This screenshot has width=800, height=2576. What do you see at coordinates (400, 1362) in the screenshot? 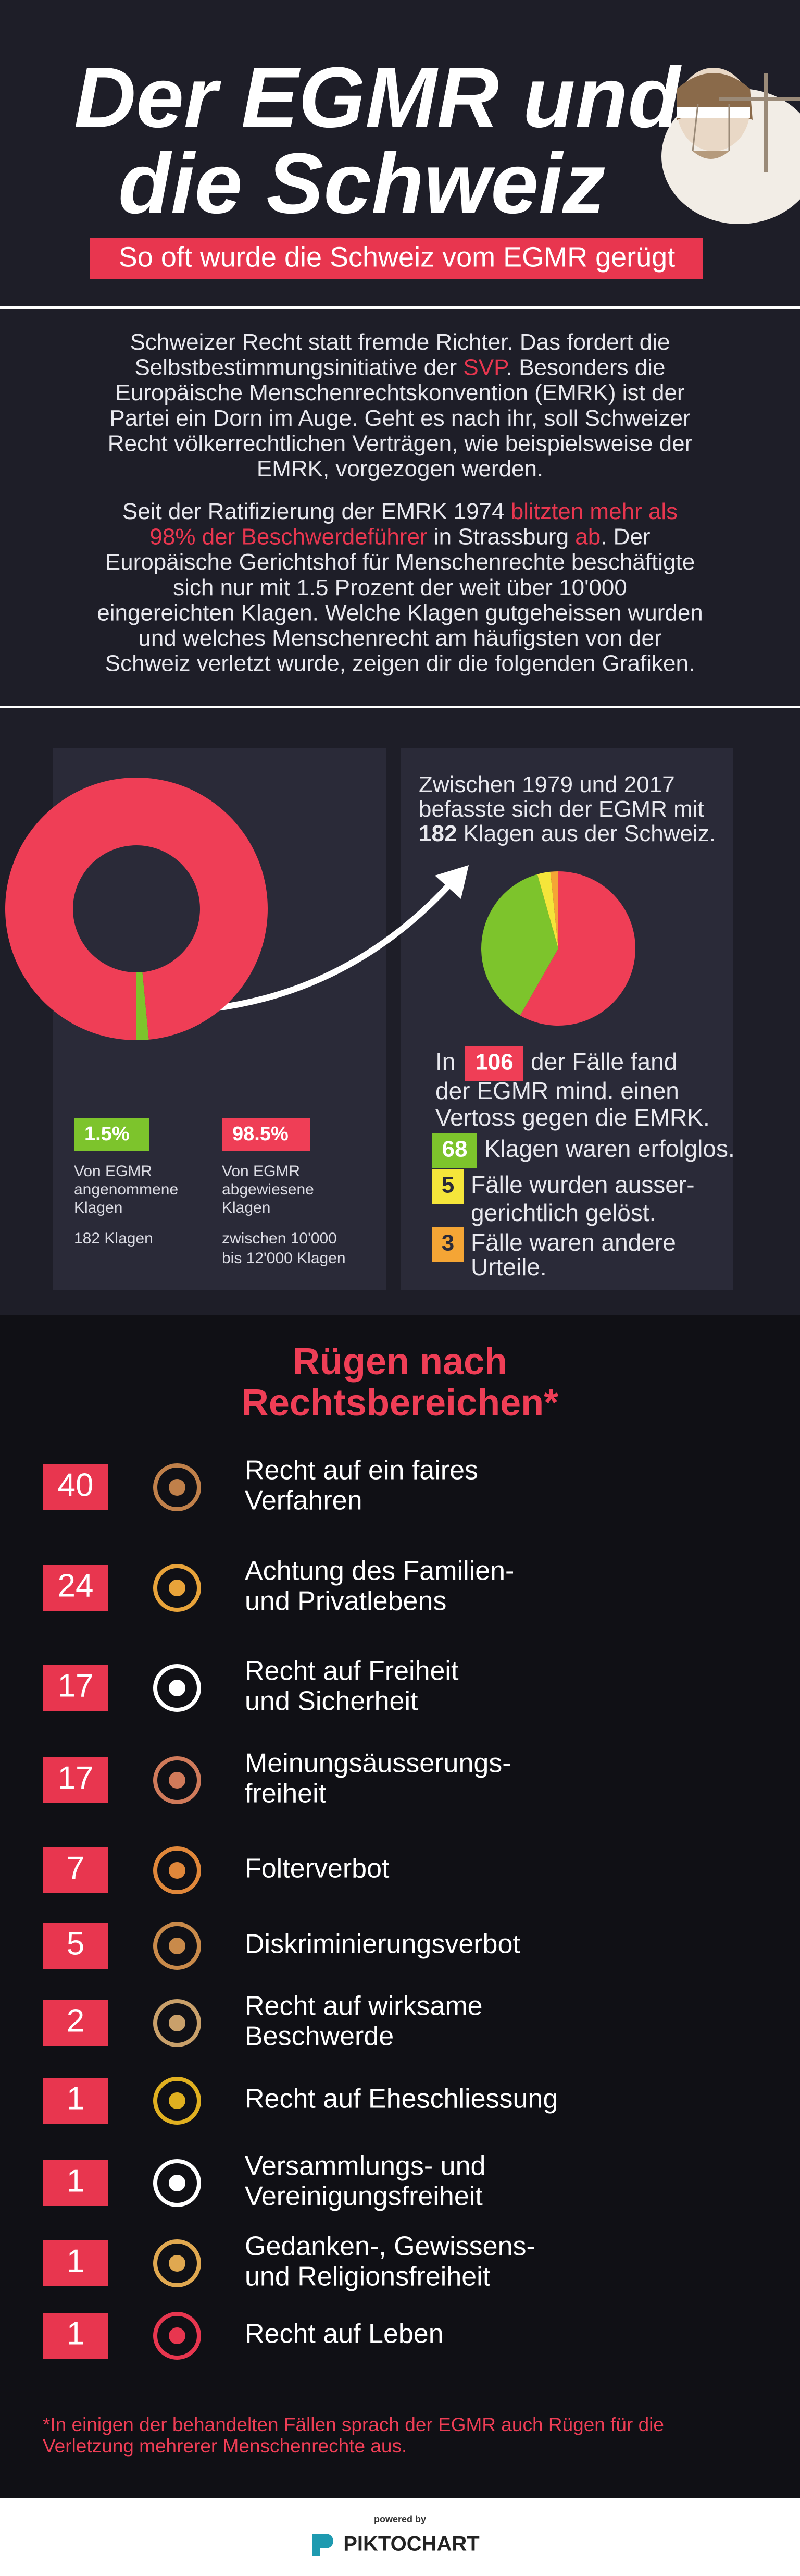
I see `section-title: Rügen nach` at bounding box center [400, 1362].